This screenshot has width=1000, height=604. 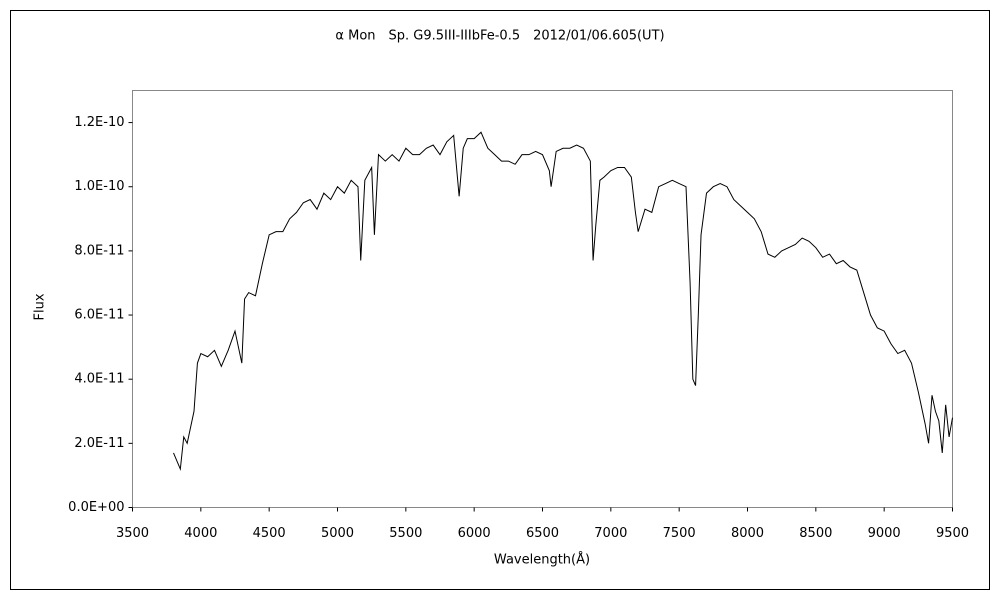 I want to click on x-tick-label: 6500, so click(x=542, y=533).